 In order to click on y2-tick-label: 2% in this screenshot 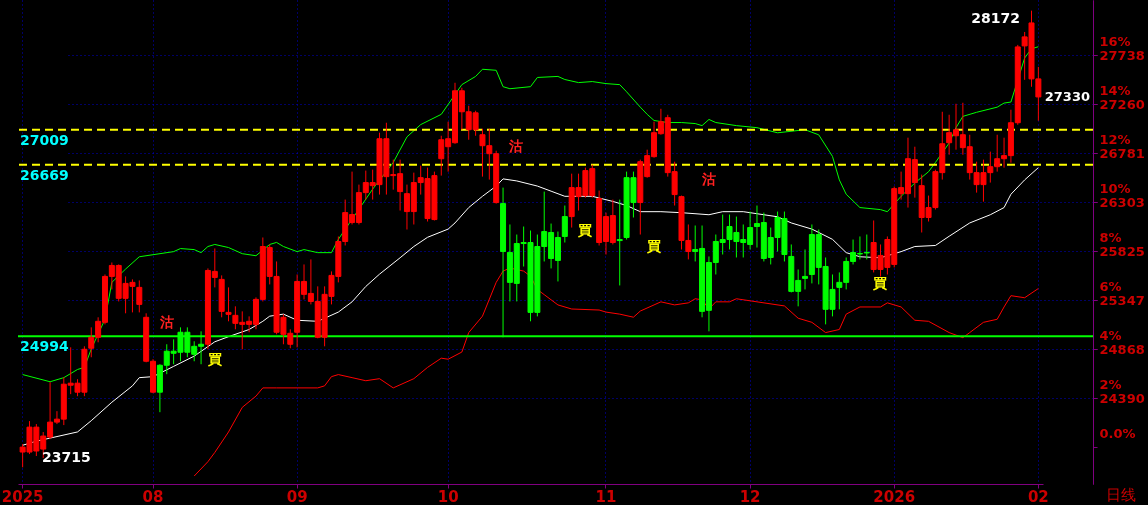, I will do `click(1110, 384)`.